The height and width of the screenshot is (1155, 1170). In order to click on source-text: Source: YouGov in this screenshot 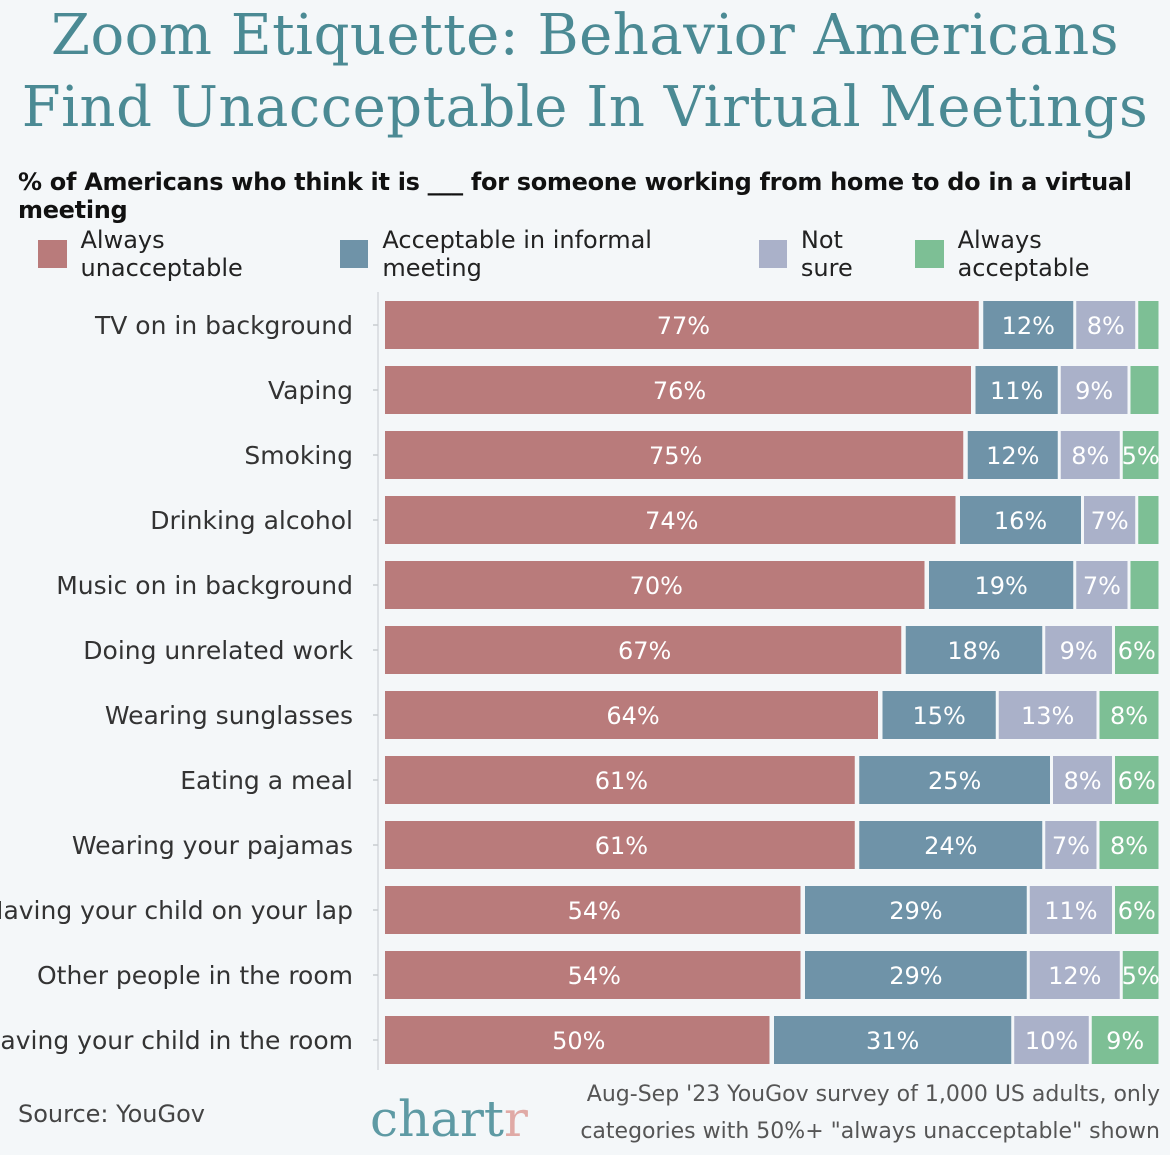, I will do `click(111, 1114)`.